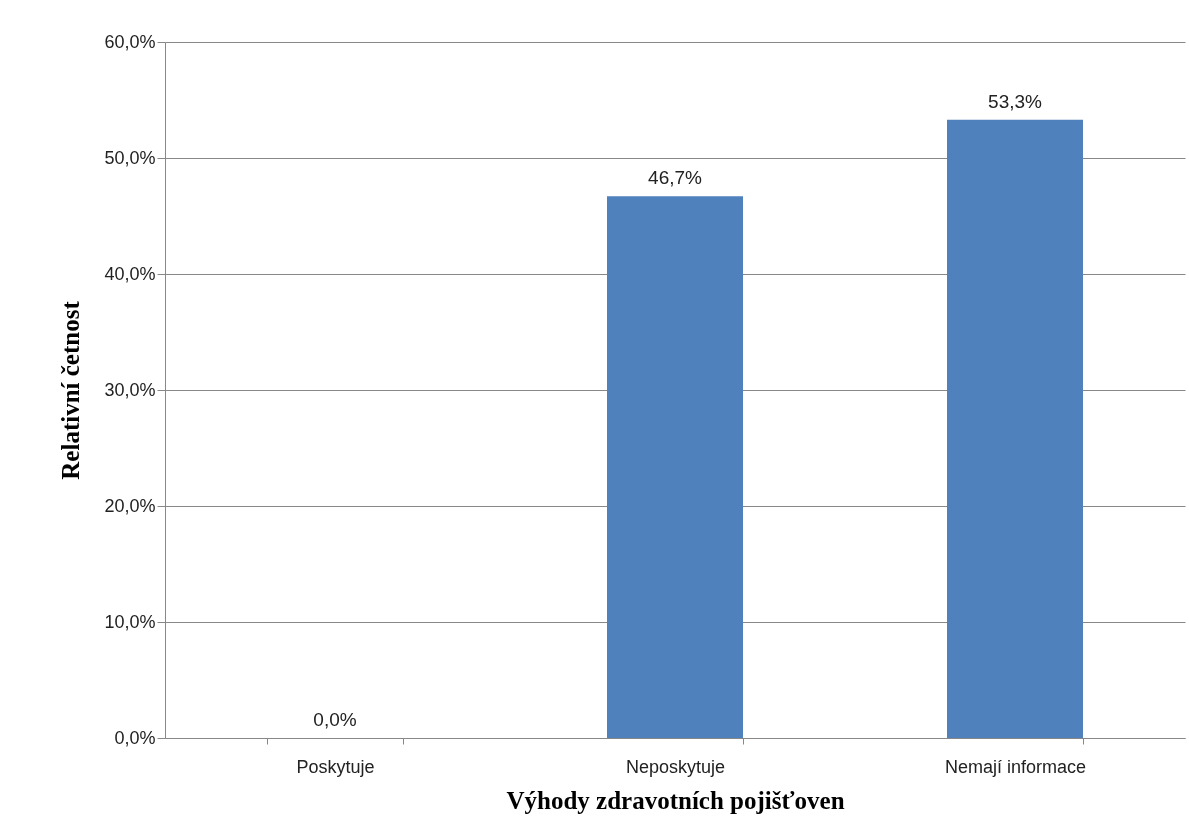  I want to click on x-tick-label: Poskytuje, so click(335, 766).